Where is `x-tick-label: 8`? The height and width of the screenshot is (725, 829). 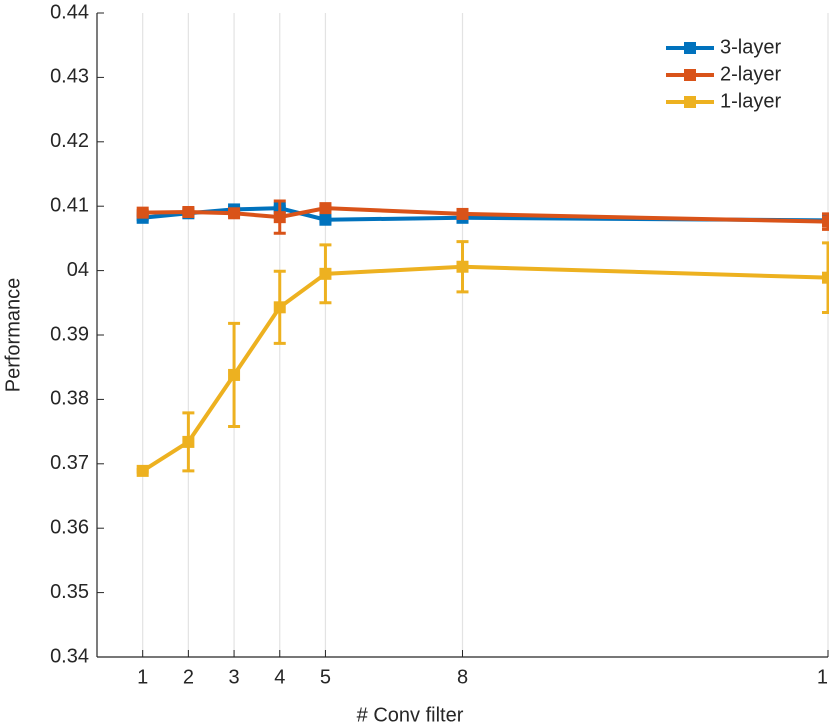
x-tick-label: 8 is located at coordinates (462, 677).